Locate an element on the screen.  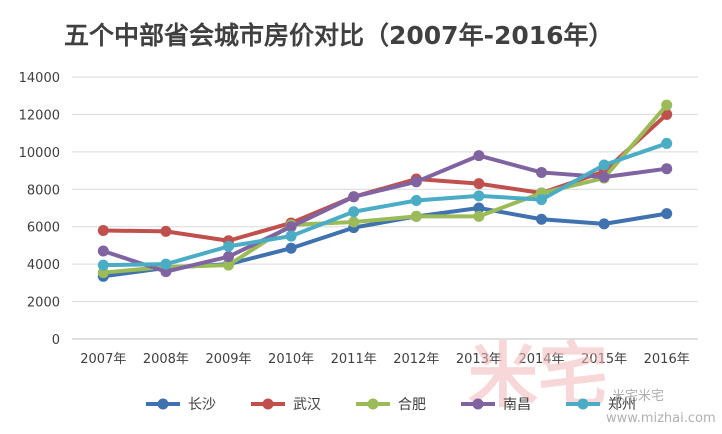
legend-label: 长沙 is located at coordinates (202, 405).